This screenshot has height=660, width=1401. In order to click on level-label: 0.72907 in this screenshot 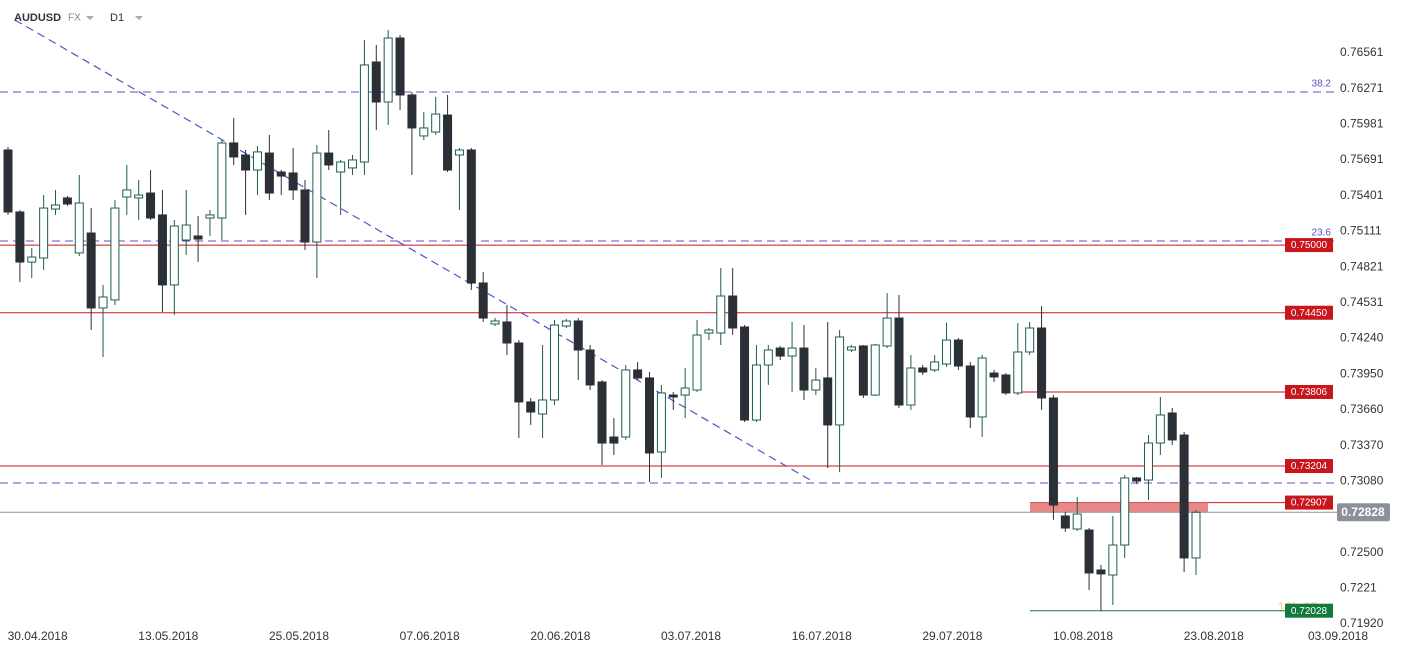, I will do `click(1309, 503)`.